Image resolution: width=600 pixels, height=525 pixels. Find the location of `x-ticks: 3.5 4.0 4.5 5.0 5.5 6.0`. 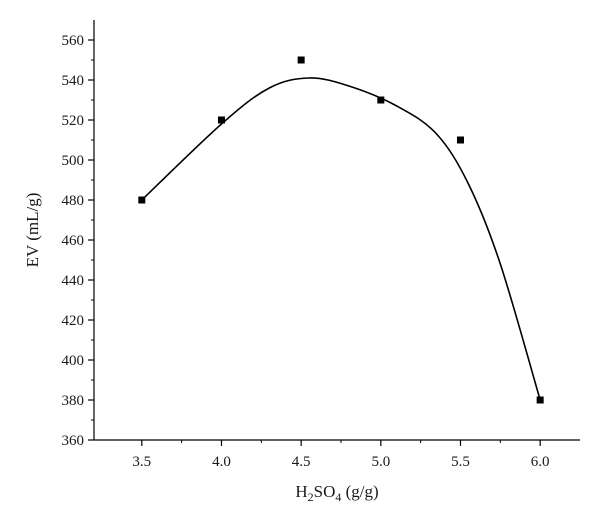

x-ticks: 3.5 4.0 4.5 5.0 5.5 6.0 is located at coordinates (341, 455).